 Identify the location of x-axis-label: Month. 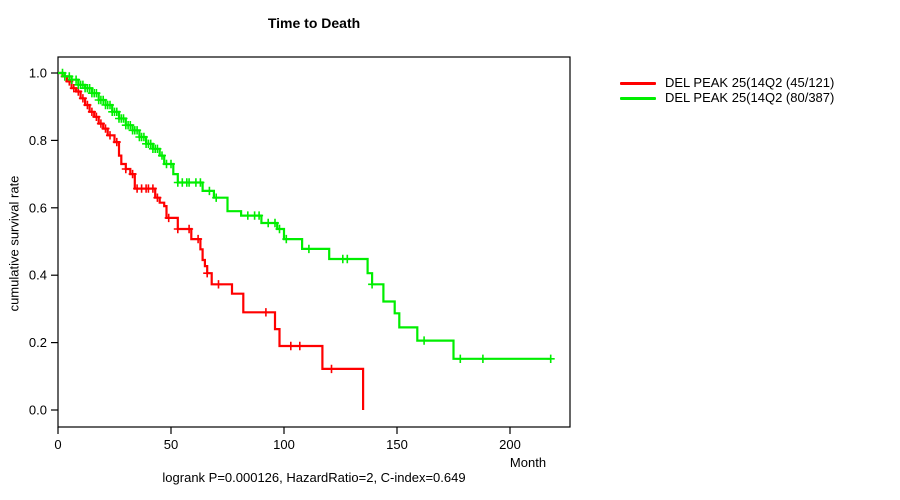
(528, 462).